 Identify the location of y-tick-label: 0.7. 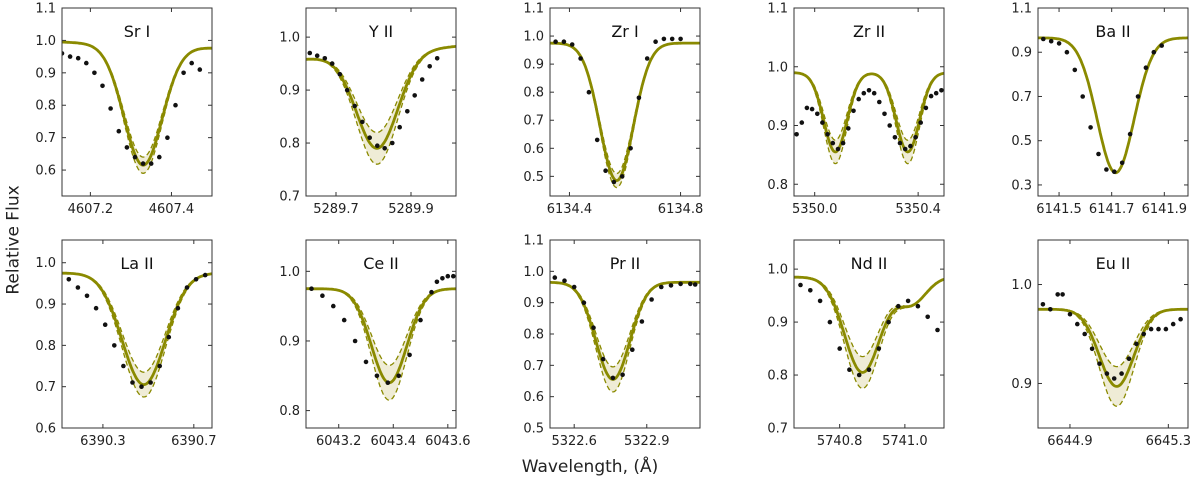
(289, 197).